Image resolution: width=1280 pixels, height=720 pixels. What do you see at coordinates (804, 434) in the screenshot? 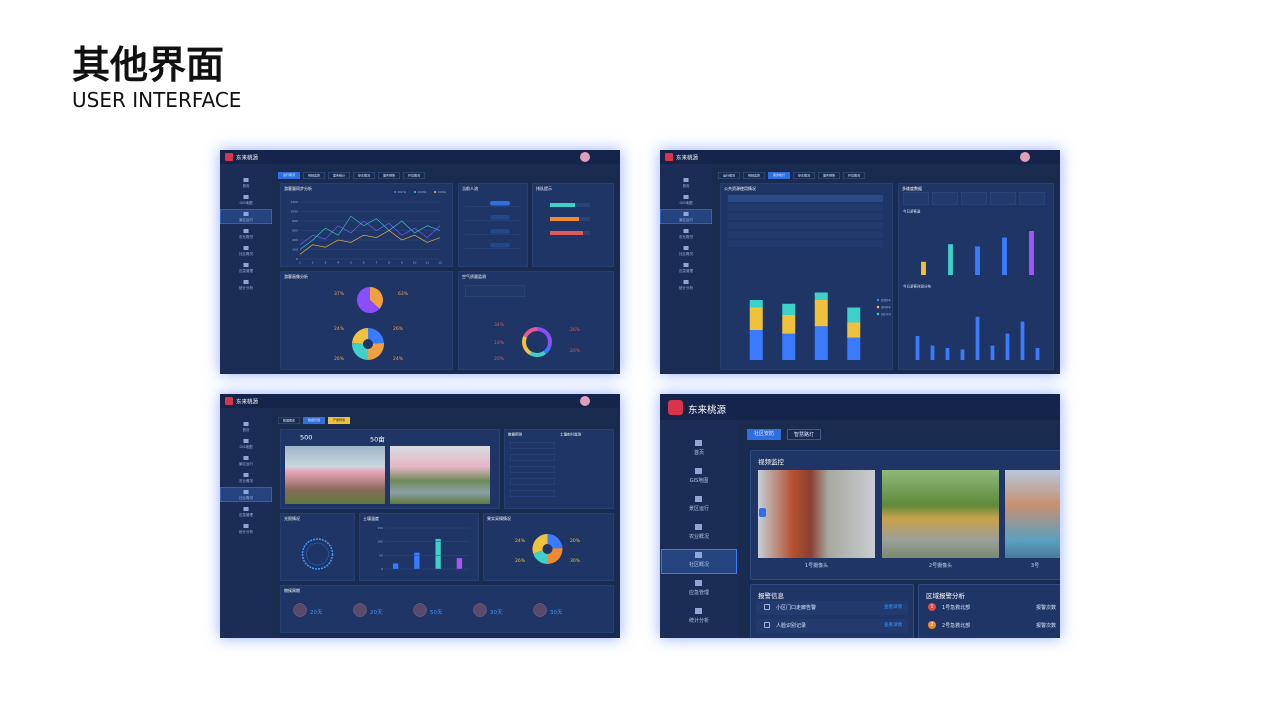
I see `tab: 智慧路灯` at bounding box center [804, 434].